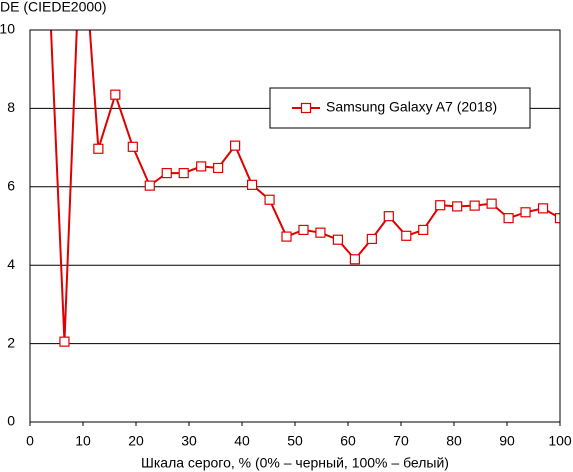  I want to click on x-tick-label: 10, so click(83, 441).